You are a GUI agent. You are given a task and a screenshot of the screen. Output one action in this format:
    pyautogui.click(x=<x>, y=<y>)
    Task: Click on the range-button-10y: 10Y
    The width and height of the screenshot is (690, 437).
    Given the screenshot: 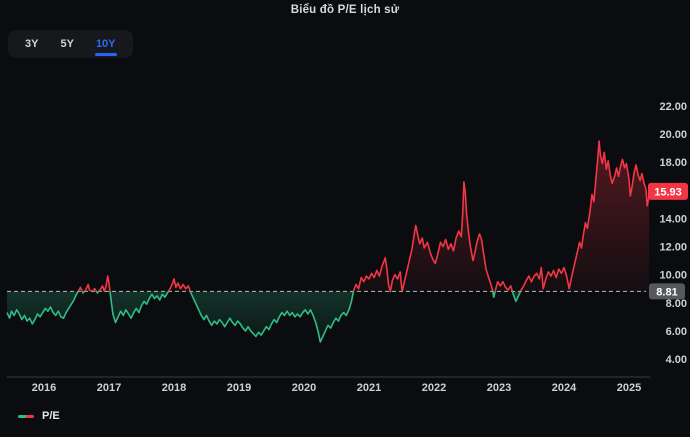 What is the action you would take?
    pyautogui.click(x=106, y=44)
    